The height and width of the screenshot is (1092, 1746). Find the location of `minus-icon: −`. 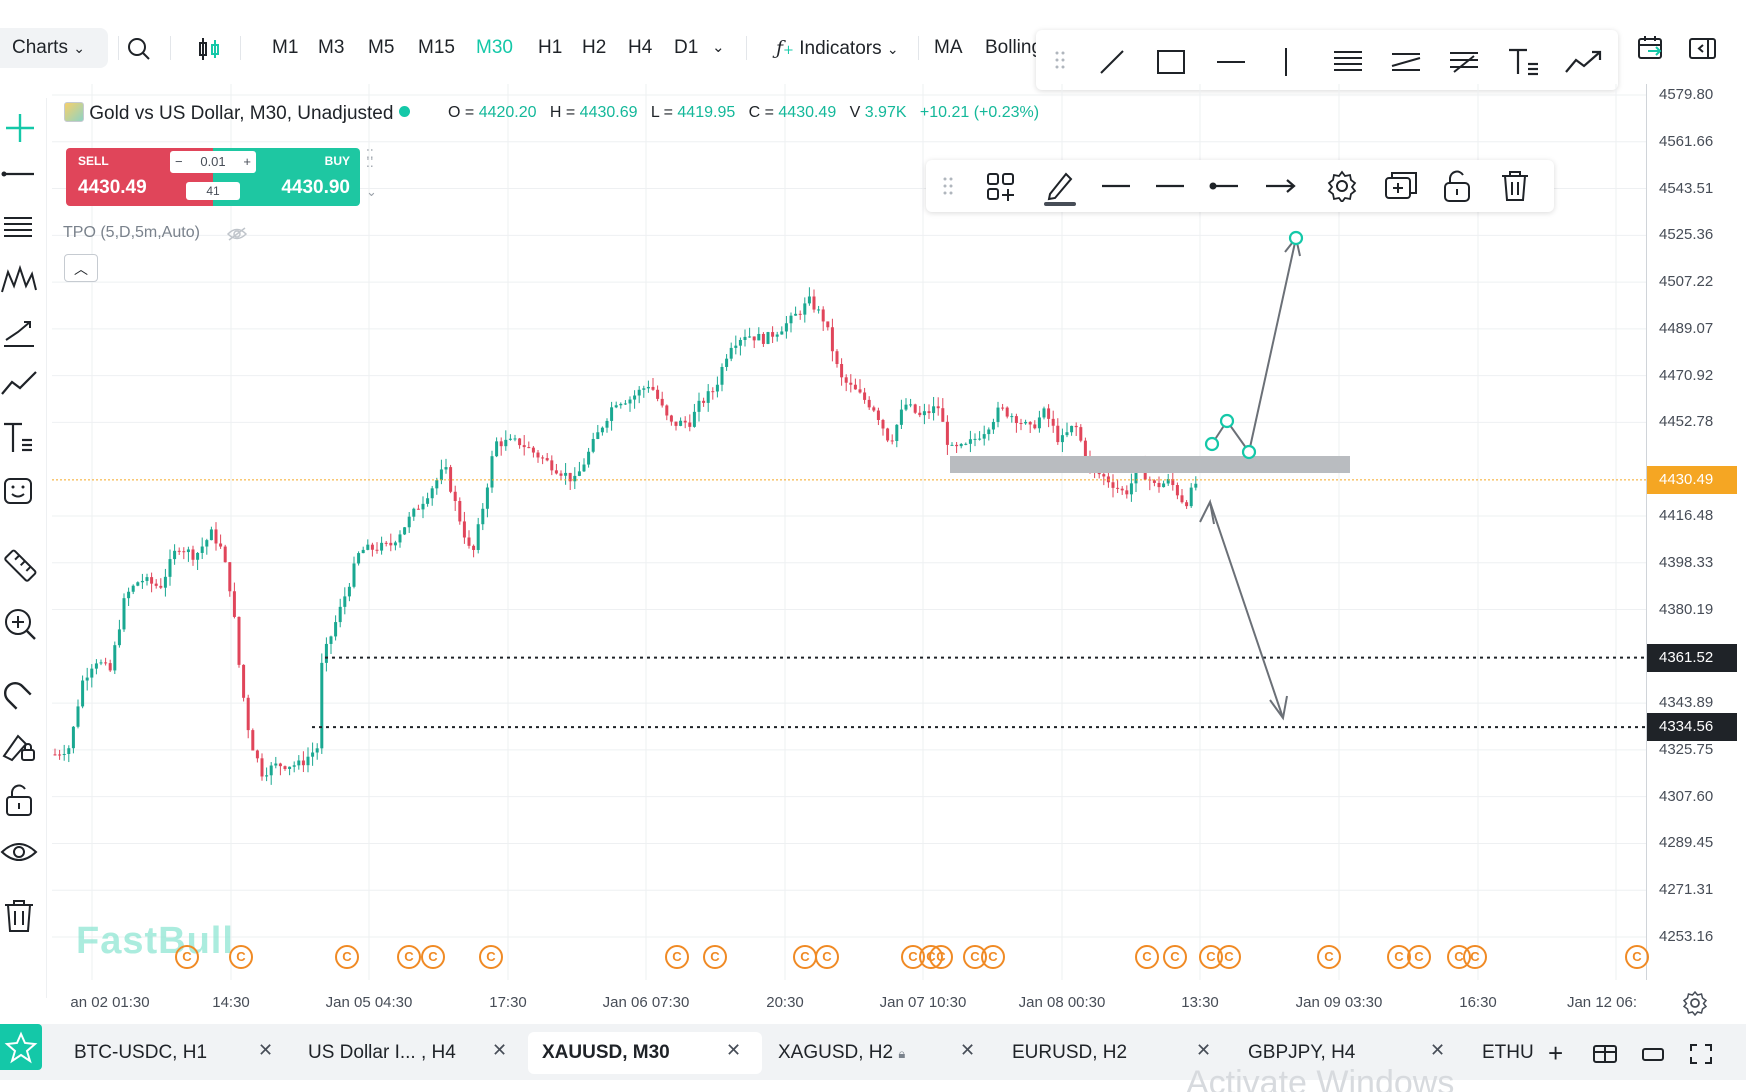

minus-icon: − is located at coordinates (179, 161).